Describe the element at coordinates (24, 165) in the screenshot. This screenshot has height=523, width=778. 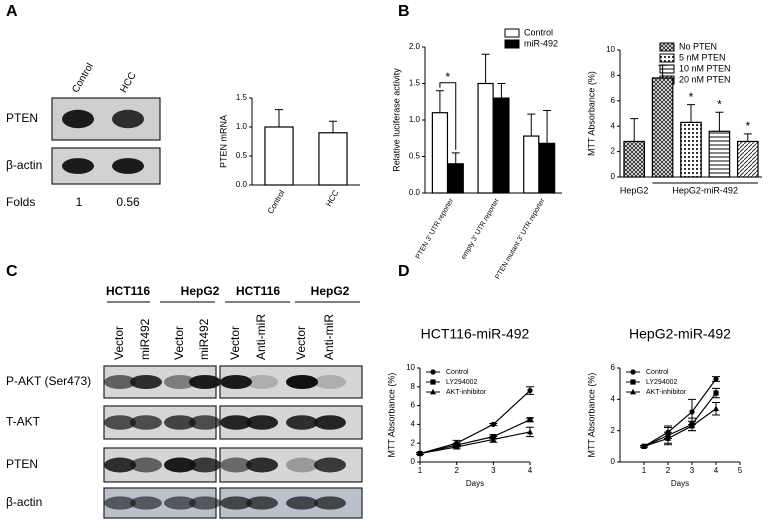
I see `row-label: β-actin` at that location.